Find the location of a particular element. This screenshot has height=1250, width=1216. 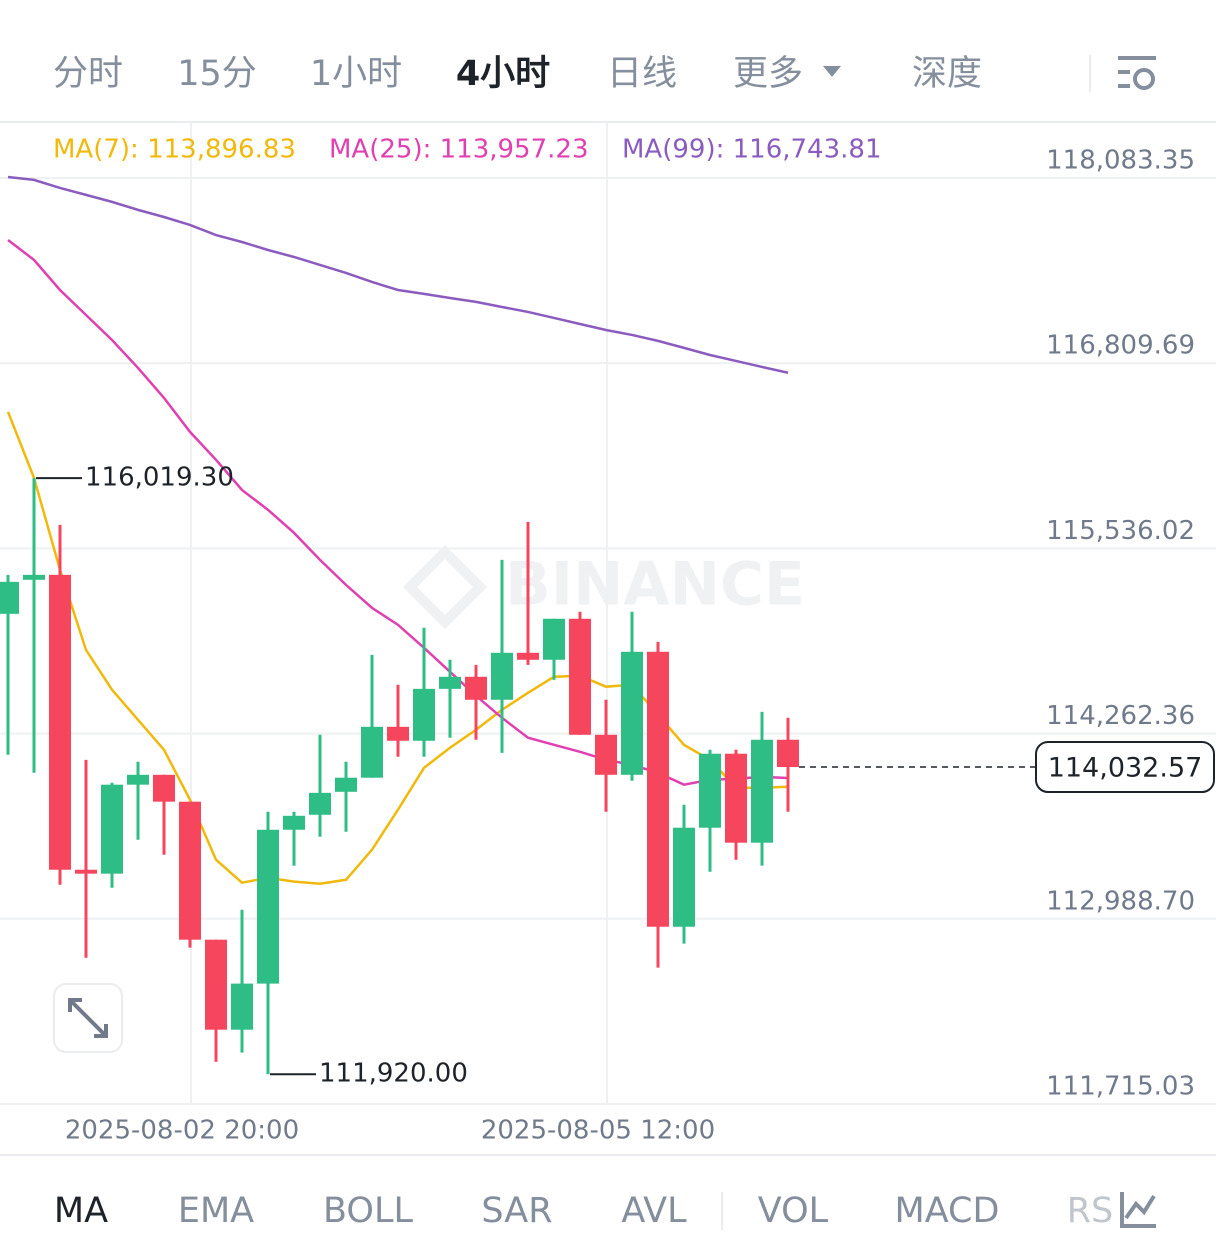

last-price-label: 114,032.57 is located at coordinates (1125, 768).